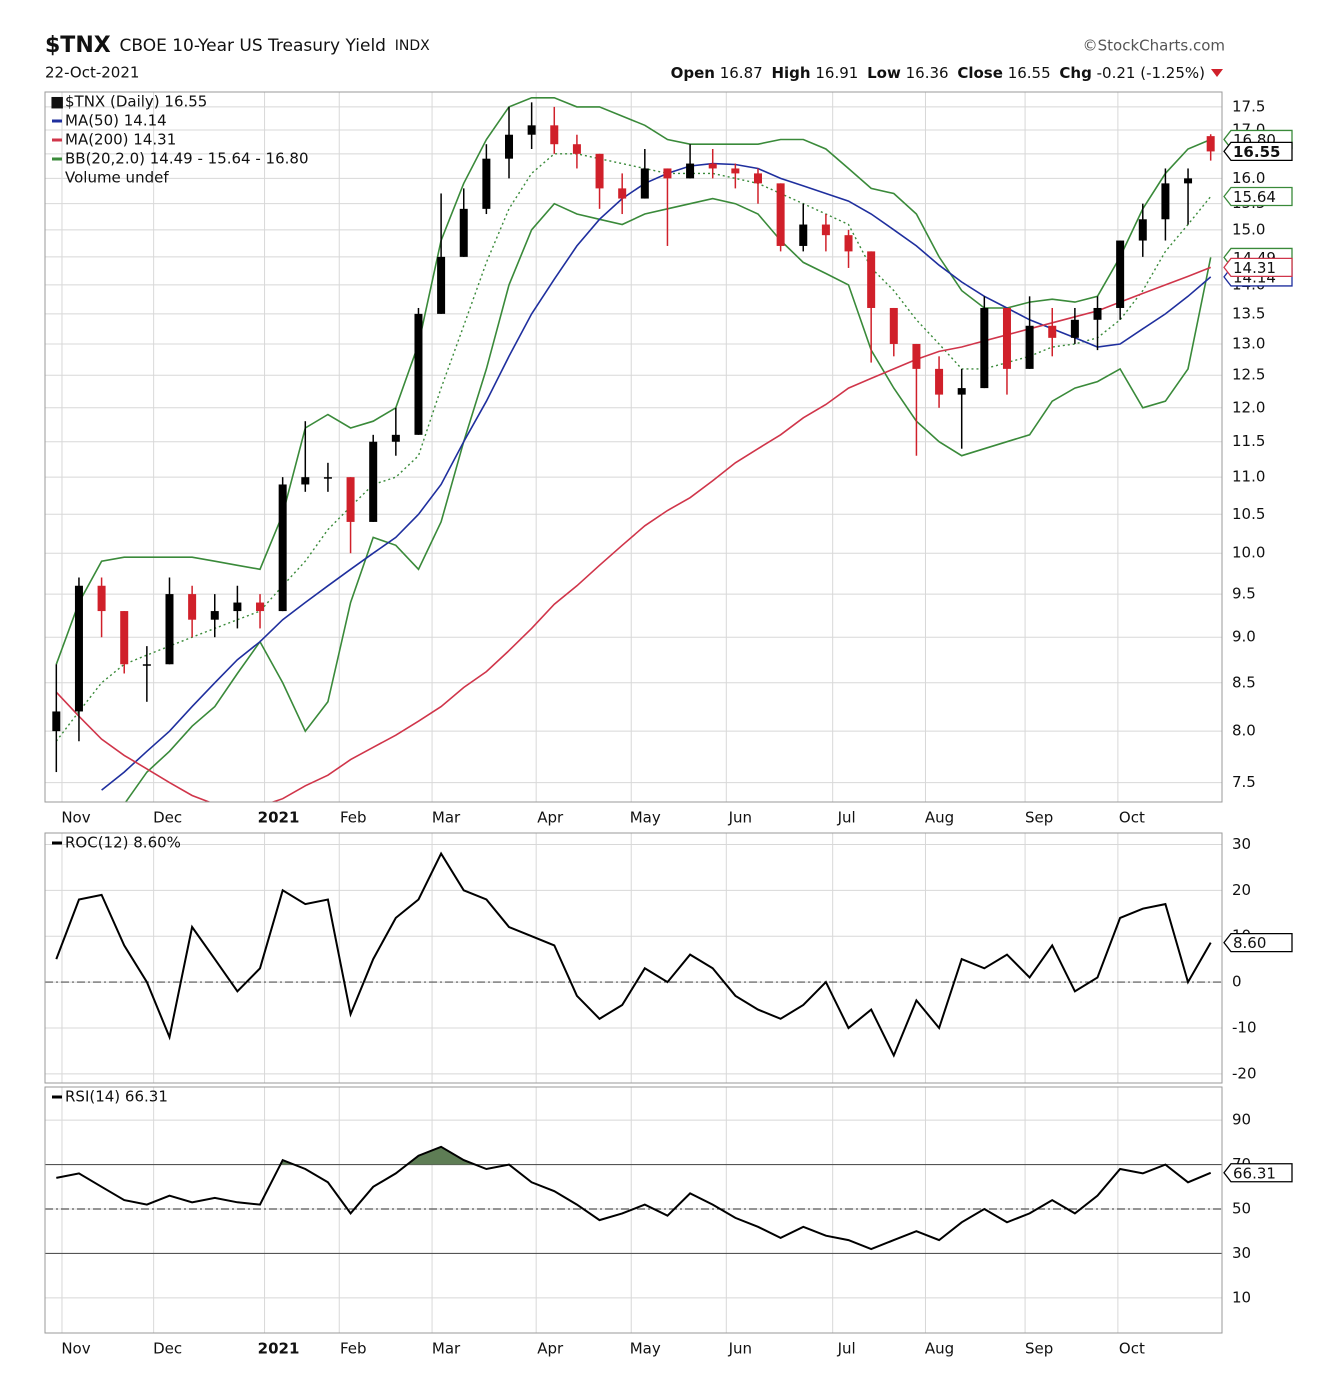  I want to click on y-tick-label: 10.5, so click(1248, 514).